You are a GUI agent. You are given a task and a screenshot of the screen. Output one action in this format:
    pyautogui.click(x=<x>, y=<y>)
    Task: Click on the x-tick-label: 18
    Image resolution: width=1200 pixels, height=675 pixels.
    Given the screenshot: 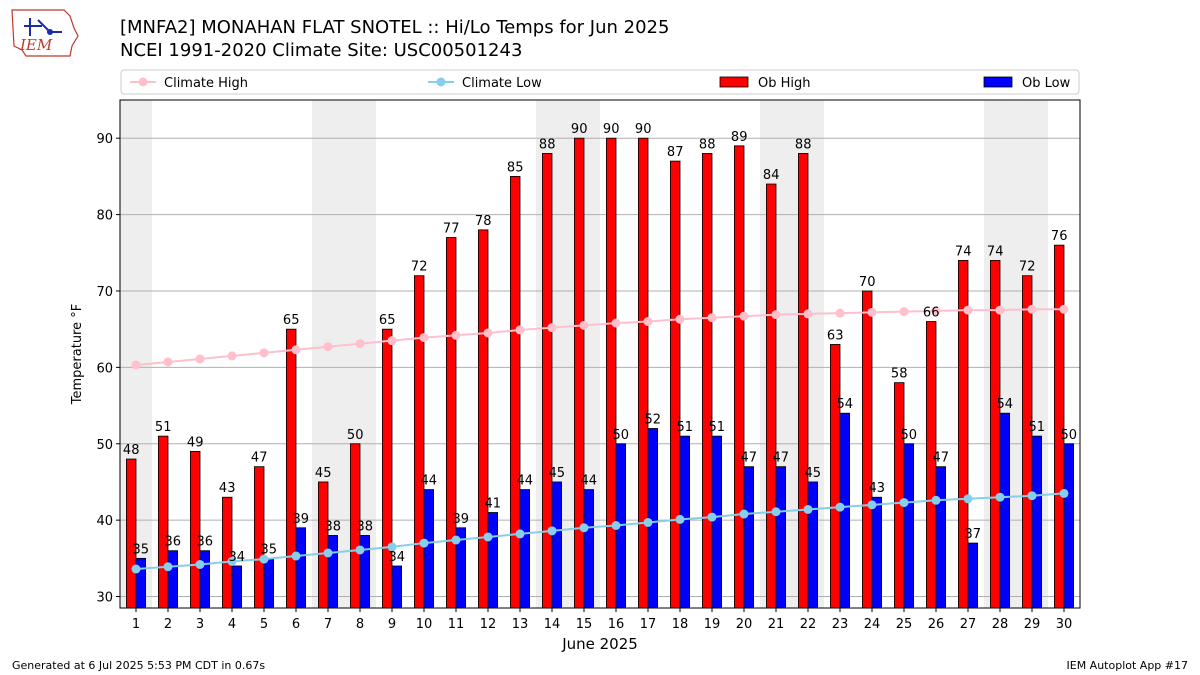 What is the action you would take?
    pyautogui.click(x=680, y=624)
    